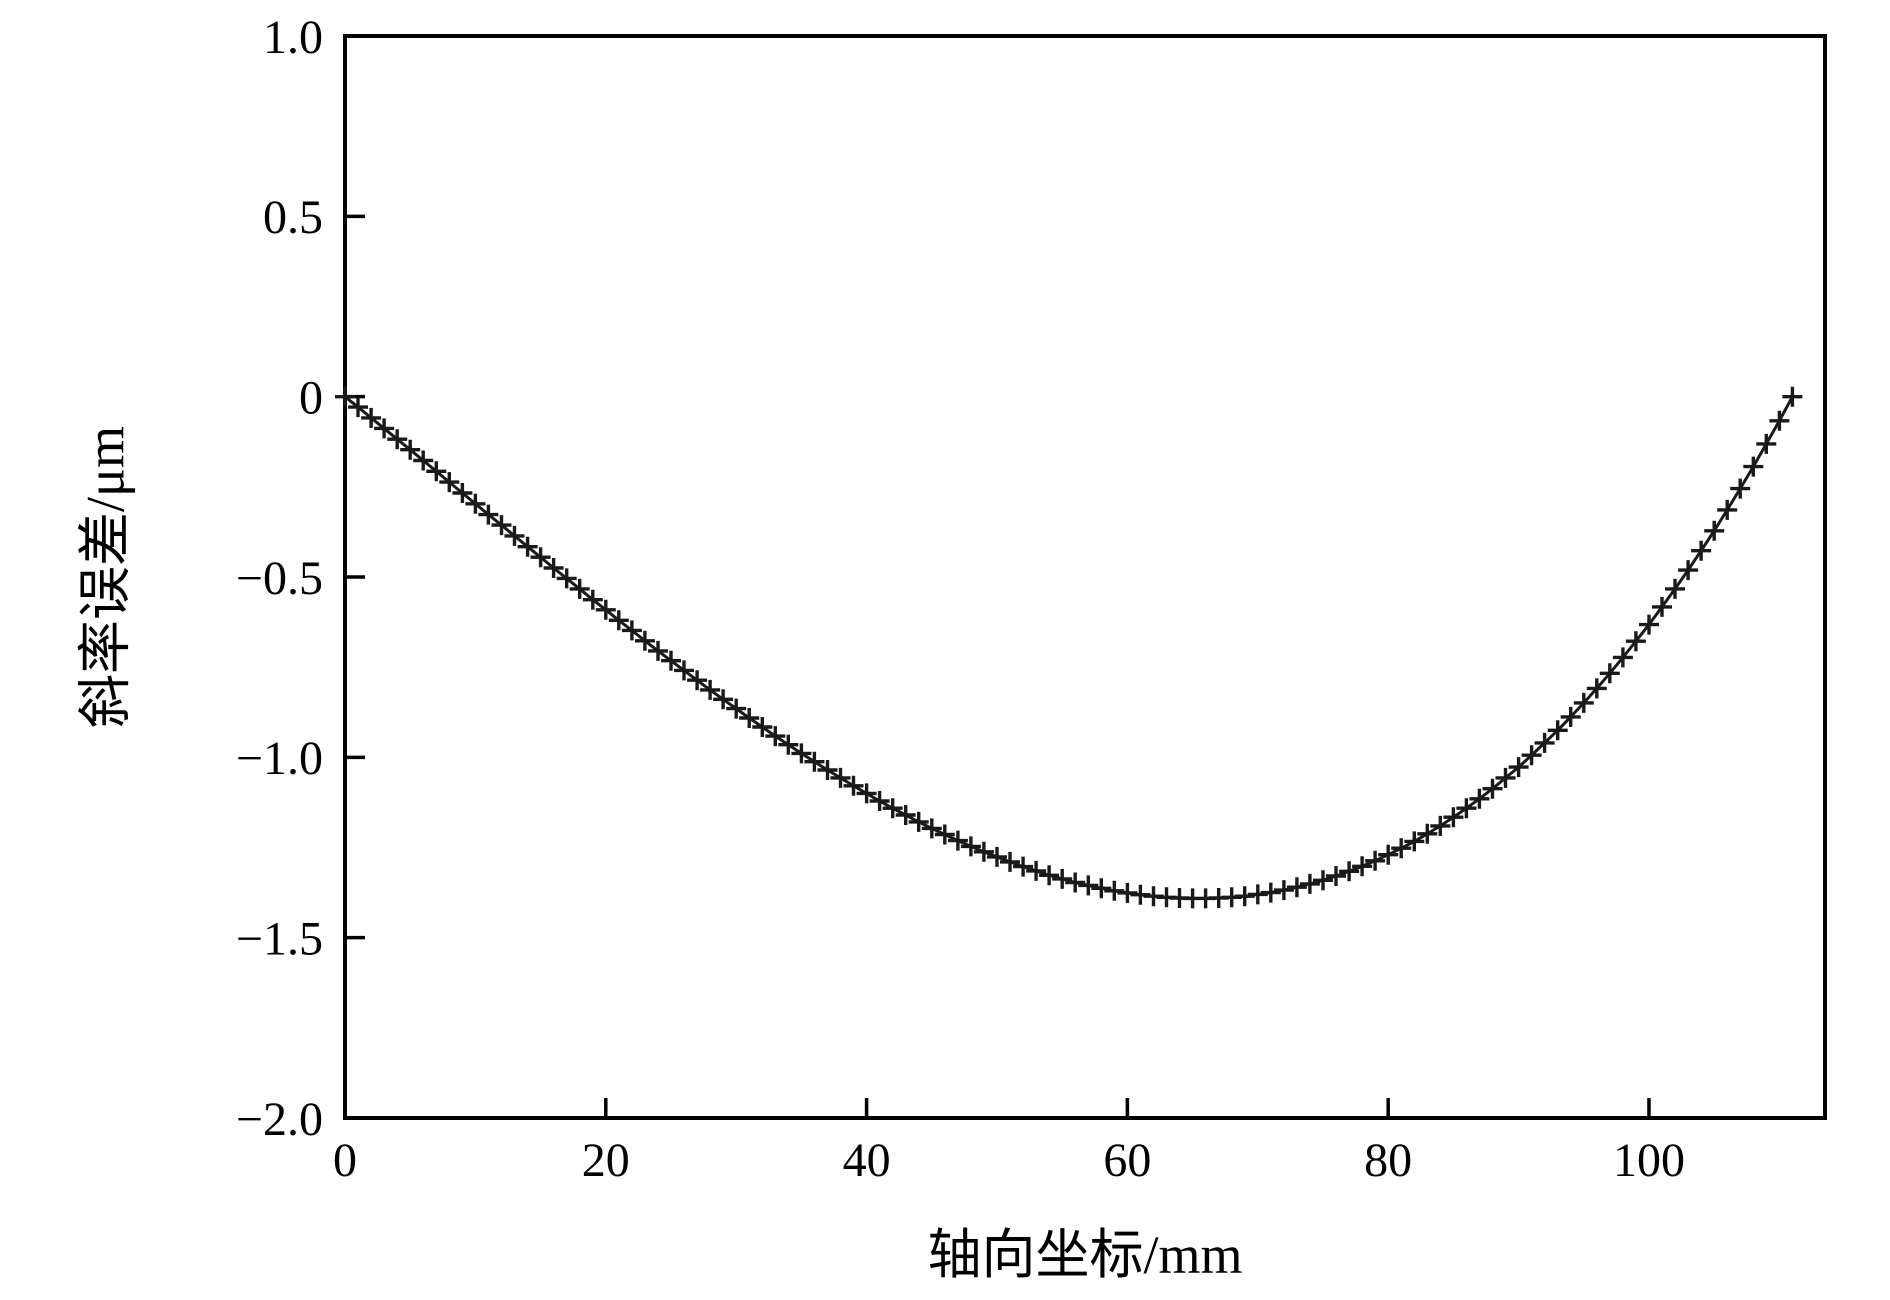 Image resolution: width=1890 pixels, height=1300 pixels. Describe the element at coordinates (279, 758) in the screenshot. I see `y-tick-label: −1.0` at that location.